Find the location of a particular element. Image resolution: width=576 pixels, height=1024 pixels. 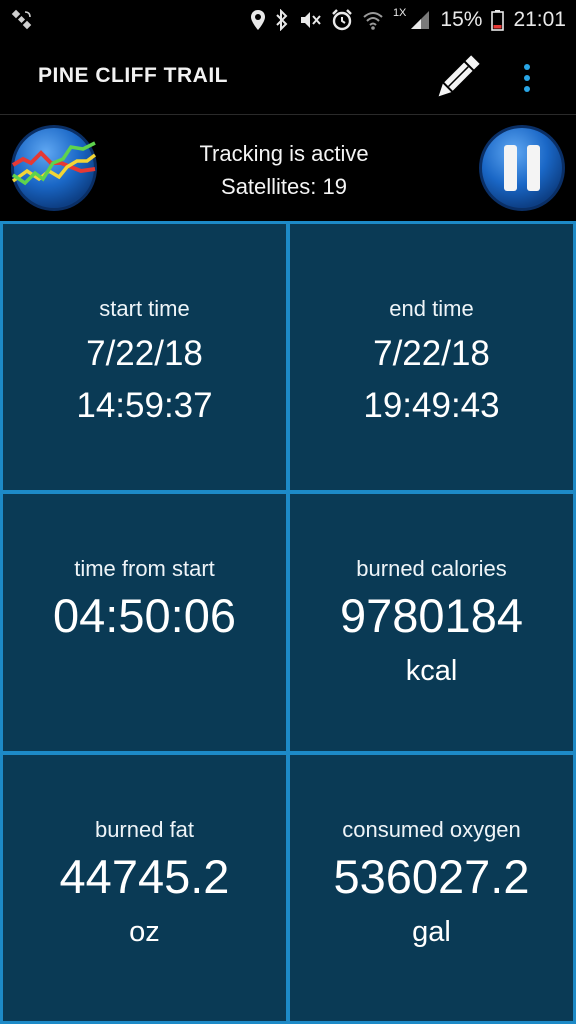

pencil-icon is located at coordinates (459, 76).